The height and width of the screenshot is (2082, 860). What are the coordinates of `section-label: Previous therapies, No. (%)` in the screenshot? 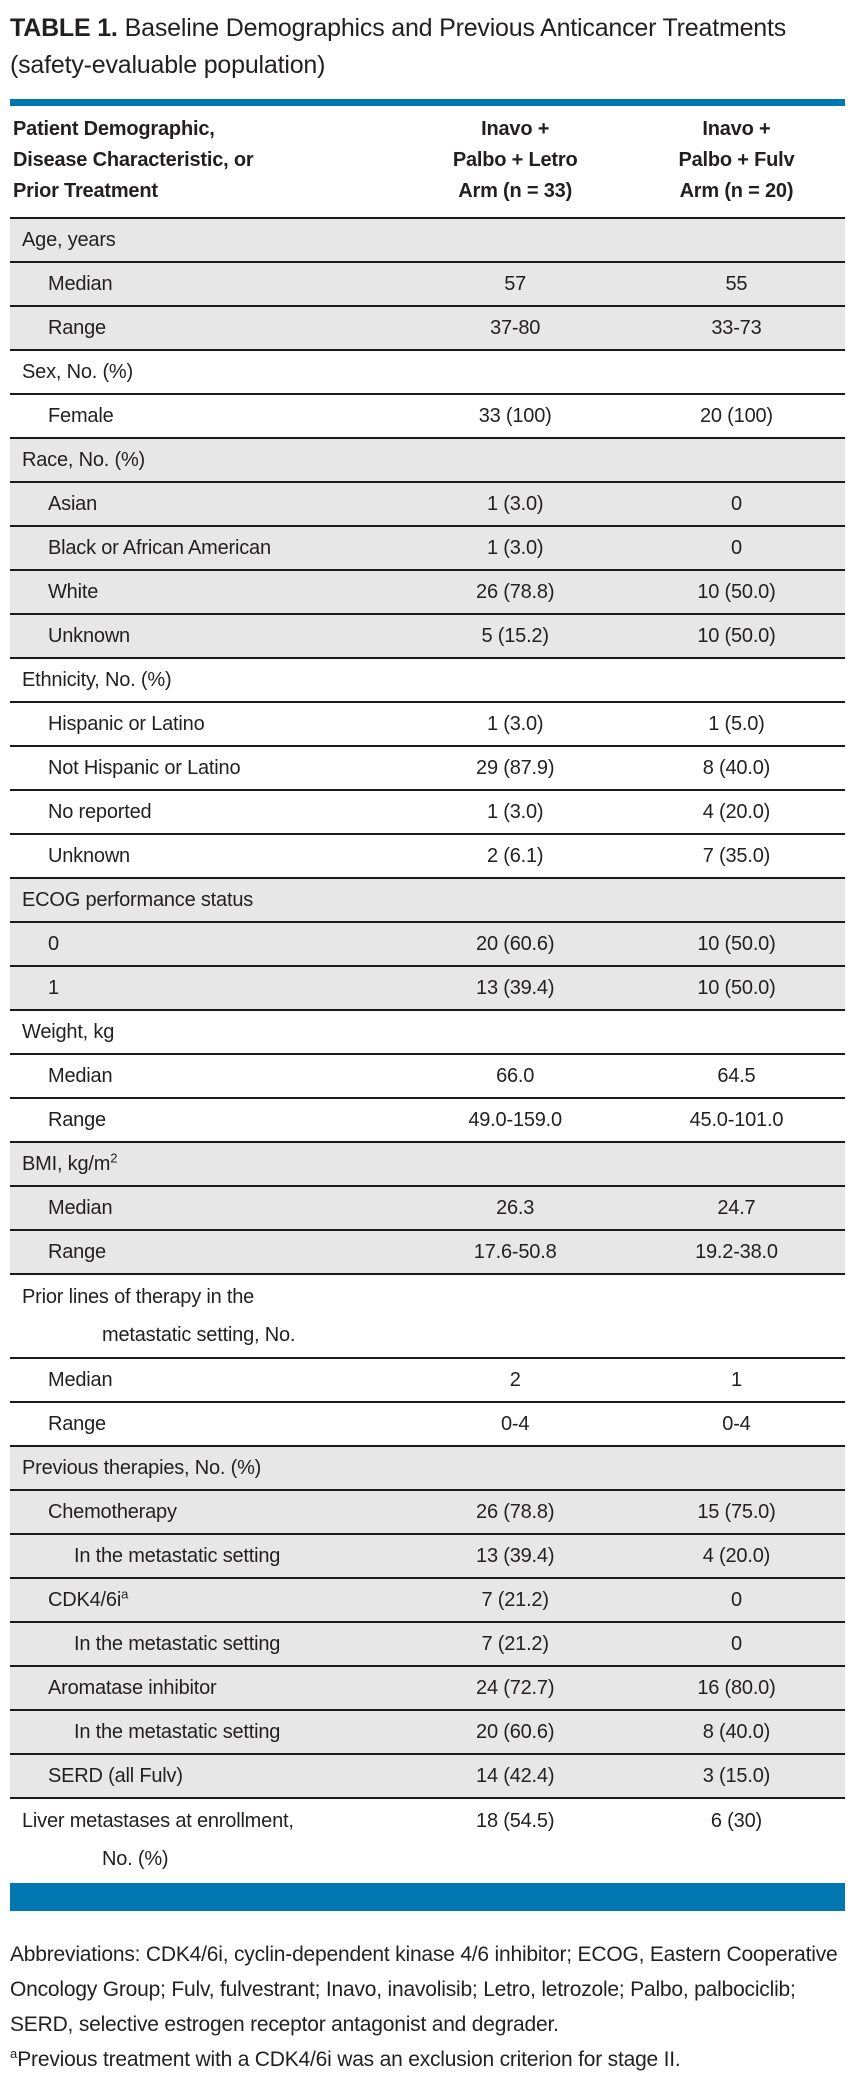 It's located at (206, 1468).